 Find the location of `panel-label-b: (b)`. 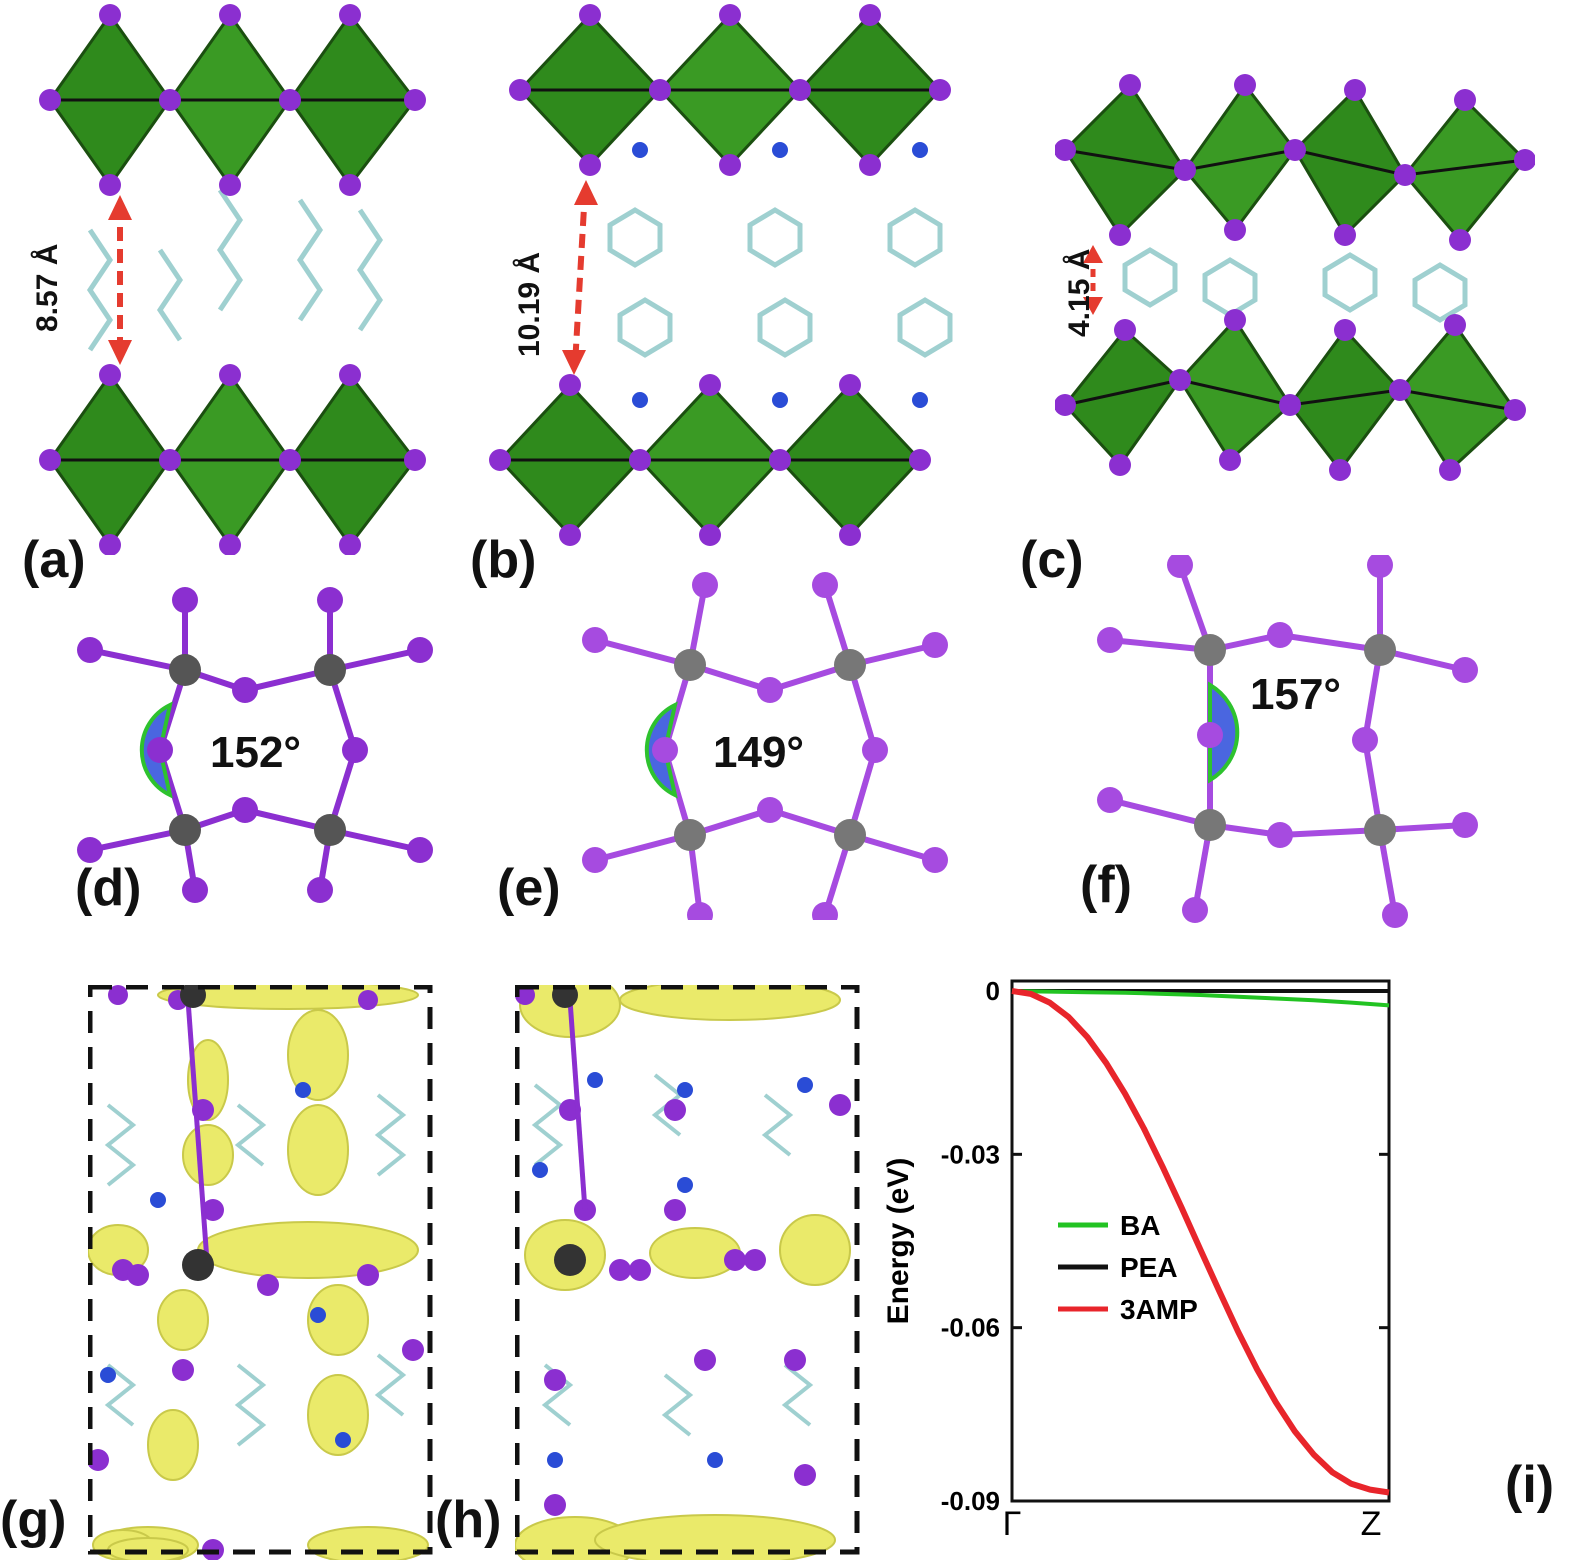

panel-label-b: (b) is located at coordinates (503, 560).